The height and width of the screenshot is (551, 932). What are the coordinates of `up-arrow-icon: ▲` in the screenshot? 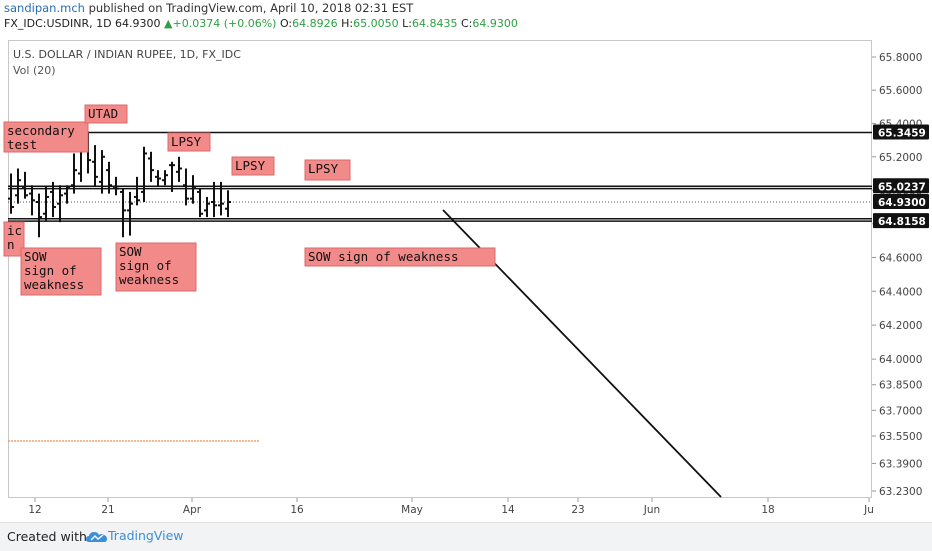 It's located at (168, 23).